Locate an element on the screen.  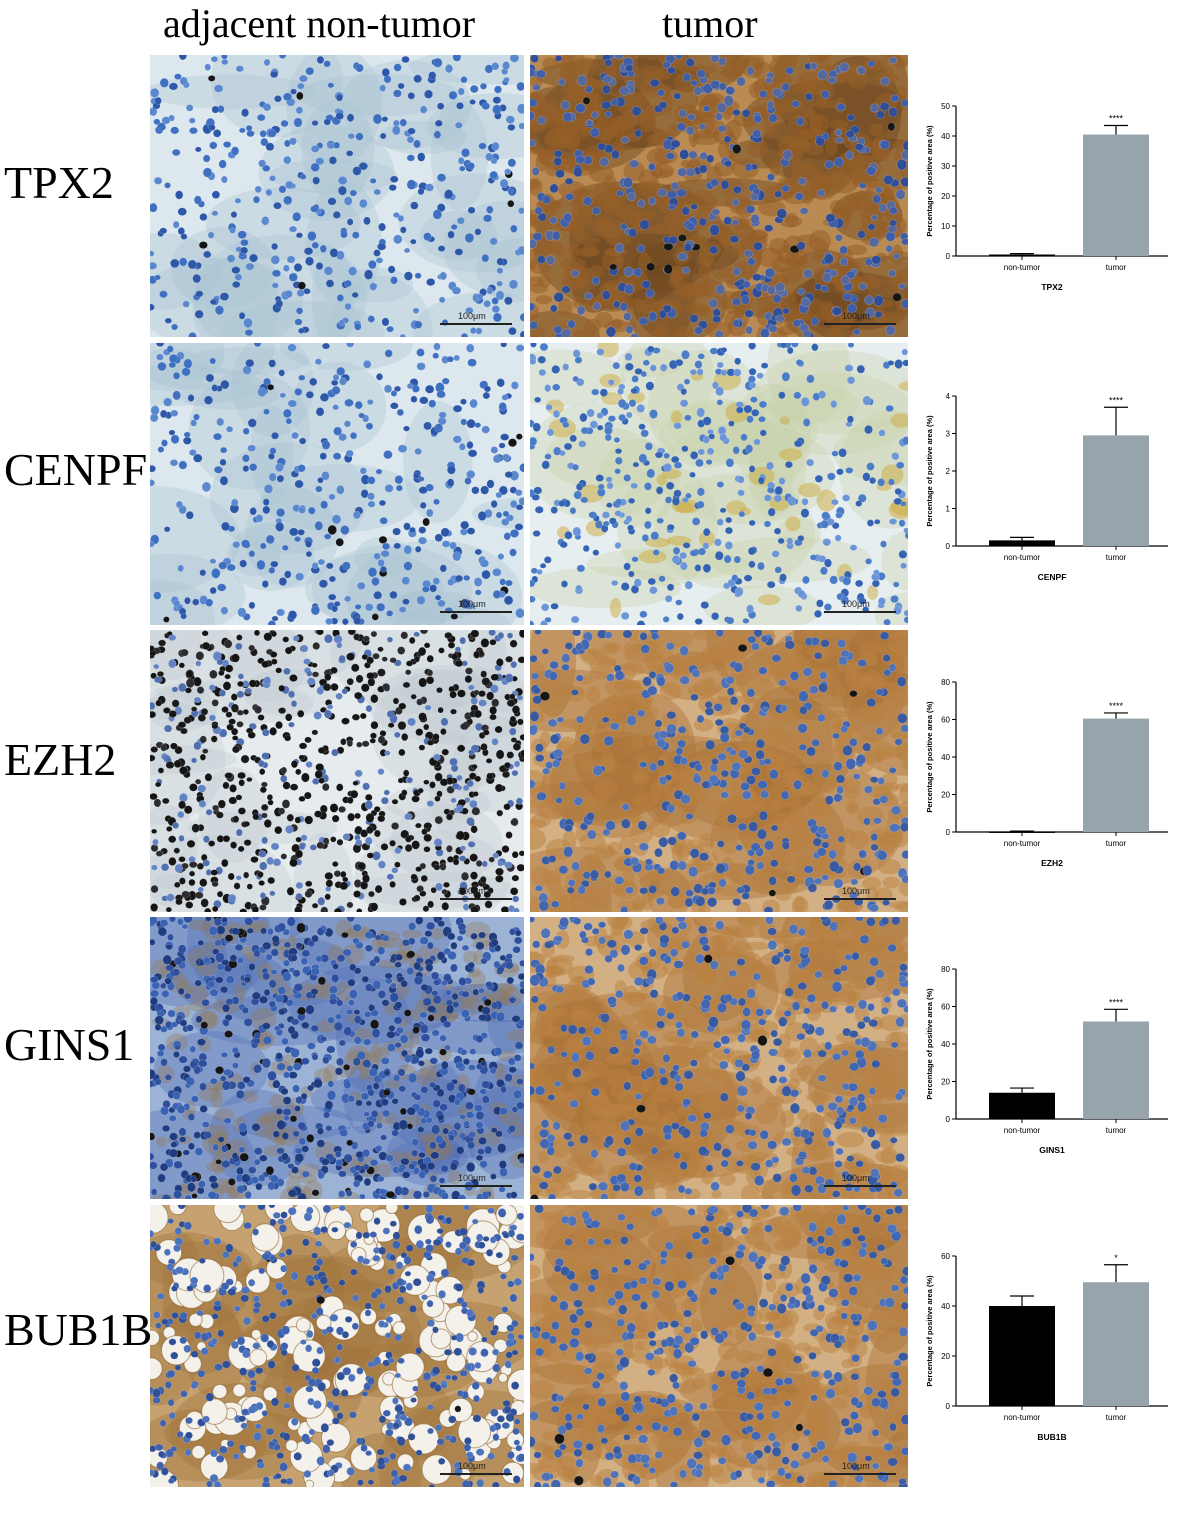
significance-marker: * is located at coordinates (1116, 1258).